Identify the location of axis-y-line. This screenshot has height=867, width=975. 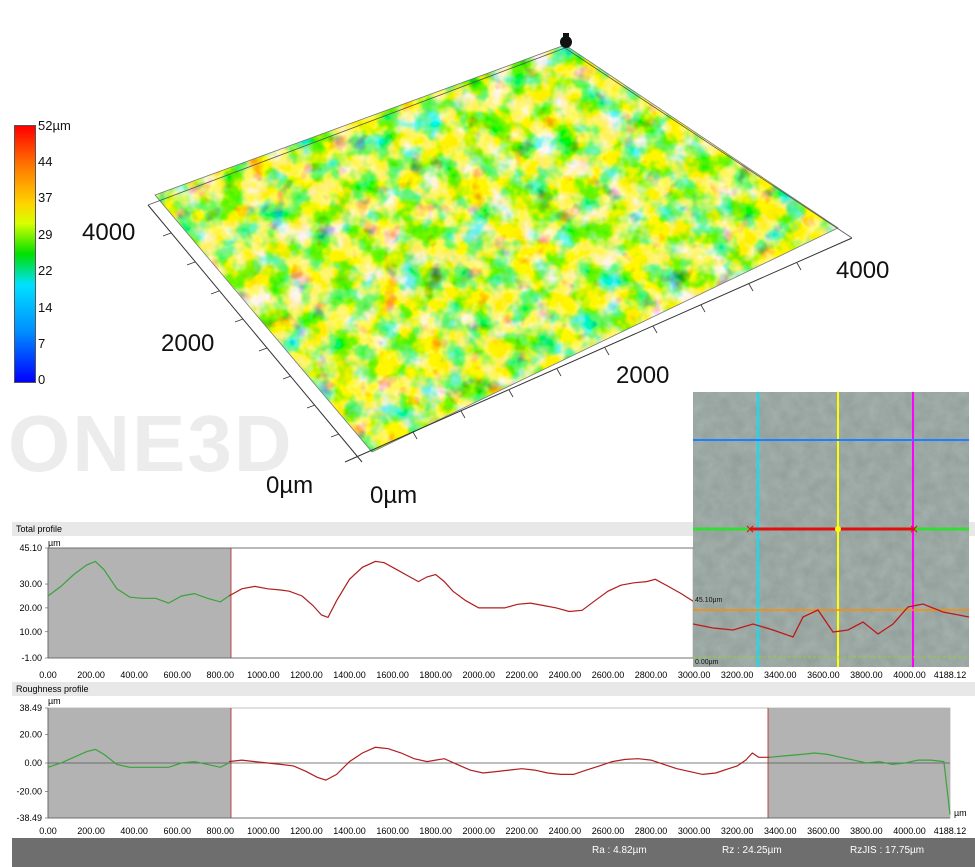
(255, 333).